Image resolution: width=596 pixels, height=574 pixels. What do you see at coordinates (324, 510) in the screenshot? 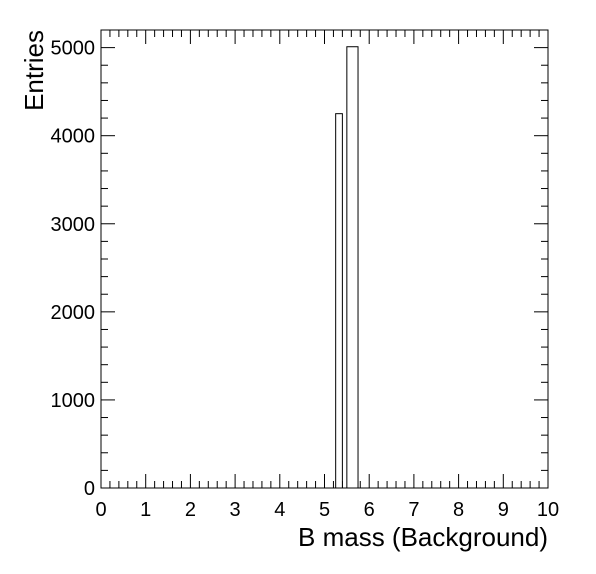
I see `x-tick-label: 5` at bounding box center [324, 510].